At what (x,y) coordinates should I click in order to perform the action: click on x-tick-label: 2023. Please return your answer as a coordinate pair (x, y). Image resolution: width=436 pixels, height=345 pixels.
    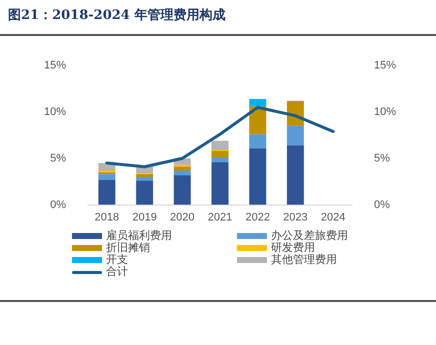
    Looking at the image, I should click on (295, 217).